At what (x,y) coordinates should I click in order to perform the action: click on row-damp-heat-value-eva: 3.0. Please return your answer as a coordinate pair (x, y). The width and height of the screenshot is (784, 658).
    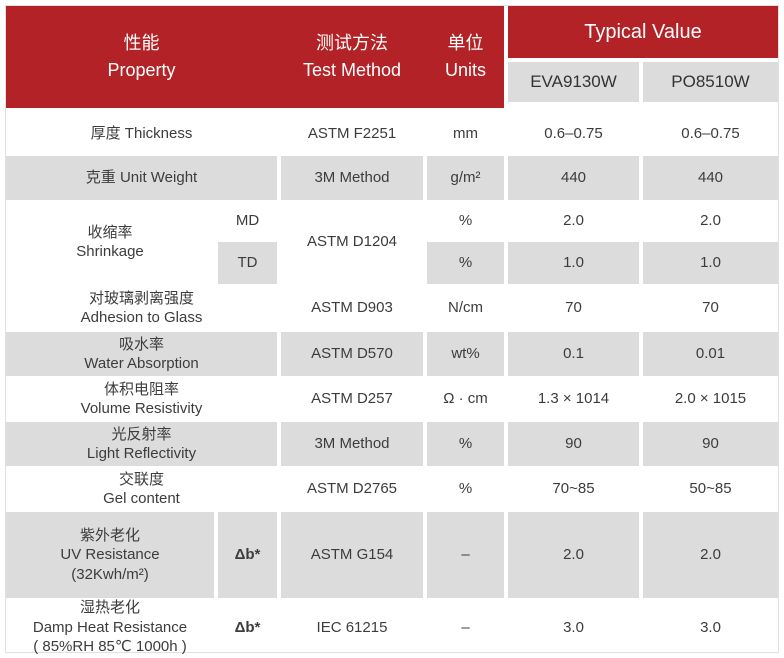
    Looking at the image, I should click on (573, 627).